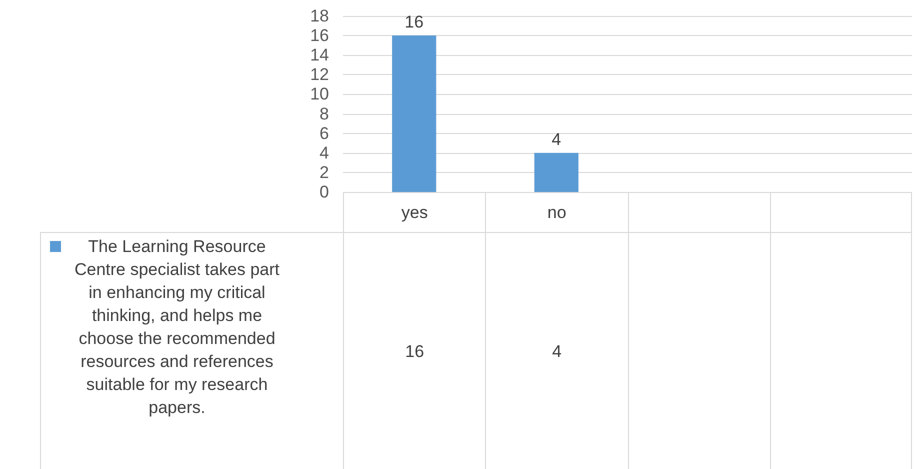  Describe the element at coordinates (319, 74) in the screenshot. I see `y-tick-label: 12` at that location.